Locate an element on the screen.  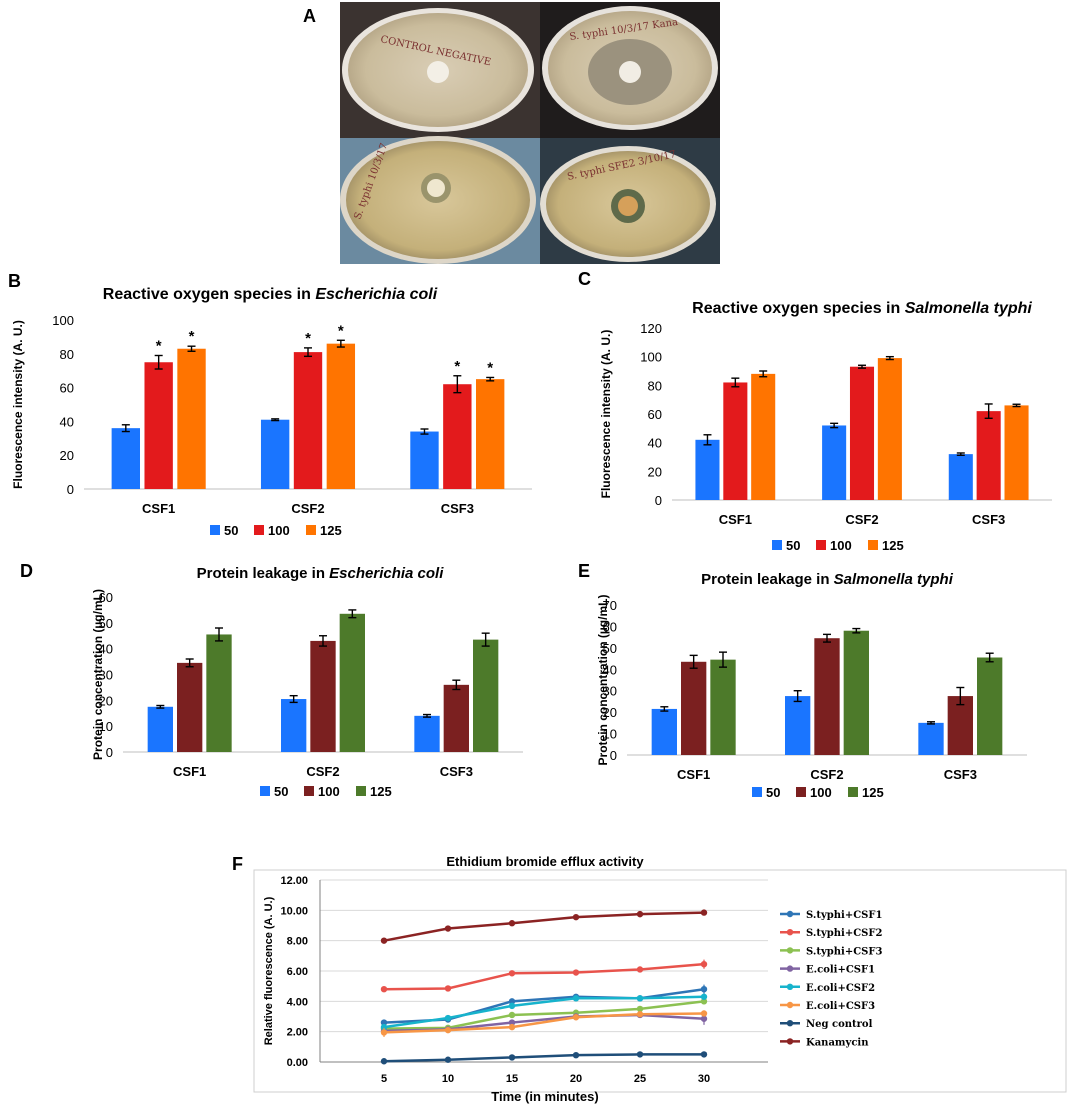
y-tick-label: 70 is located at coordinates (610, 605).